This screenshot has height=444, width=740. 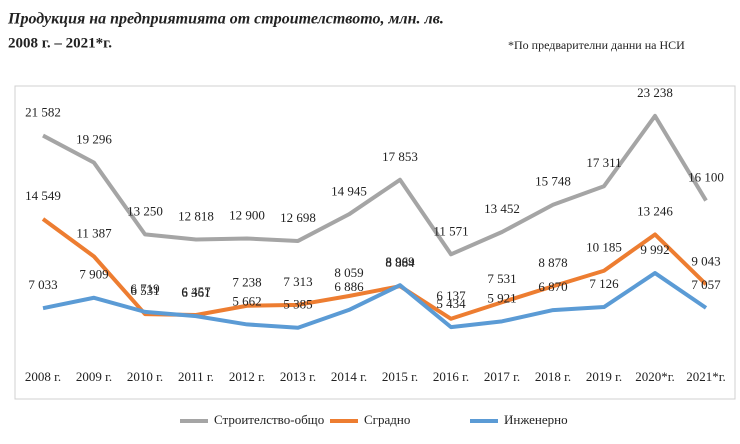 I want to click on x-tick-label: 2017 г., so click(x=502, y=376).